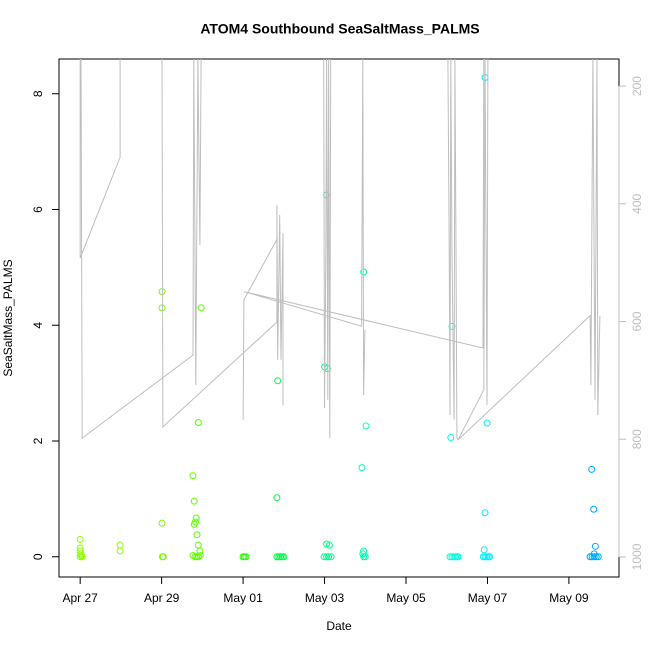  What do you see at coordinates (38, 325) in the screenshot?
I see `y-tick-label: 4` at bounding box center [38, 325].